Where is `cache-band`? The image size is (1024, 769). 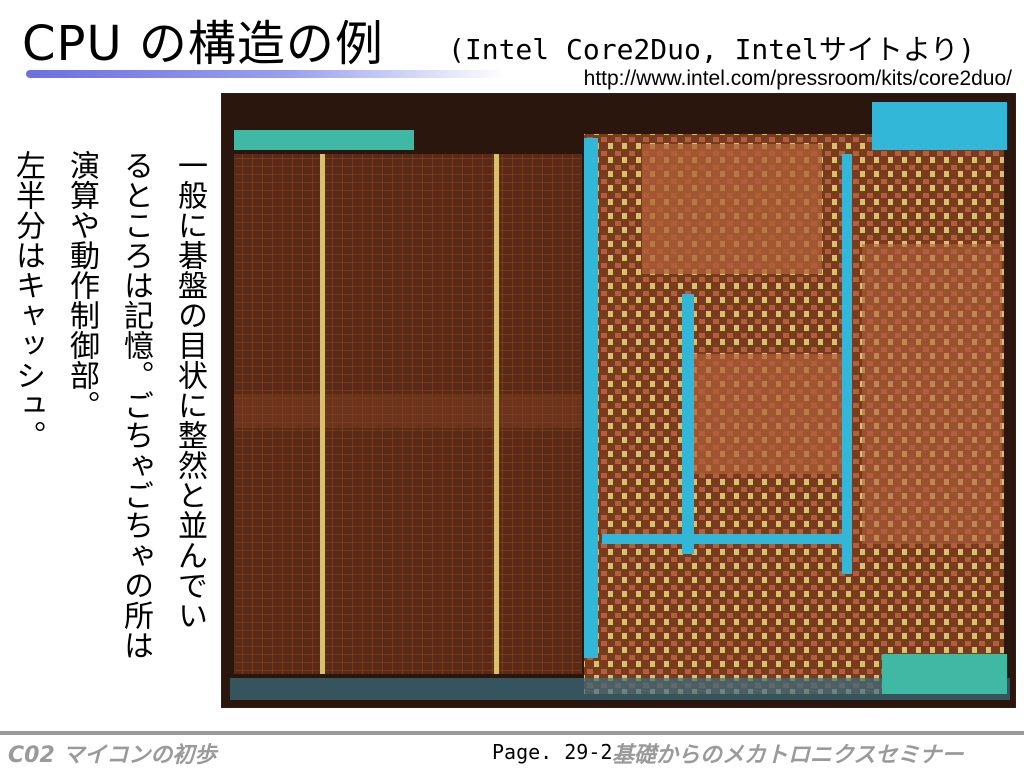
cache-band is located at coordinates (408, 411).